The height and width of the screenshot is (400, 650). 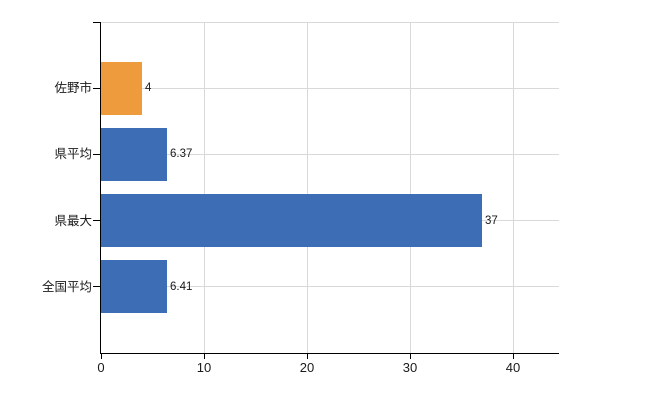 What do you see at coordinates (73, 220) in the screenshot?
I see `category-label: 県最大` at bounding box center [73, 220].